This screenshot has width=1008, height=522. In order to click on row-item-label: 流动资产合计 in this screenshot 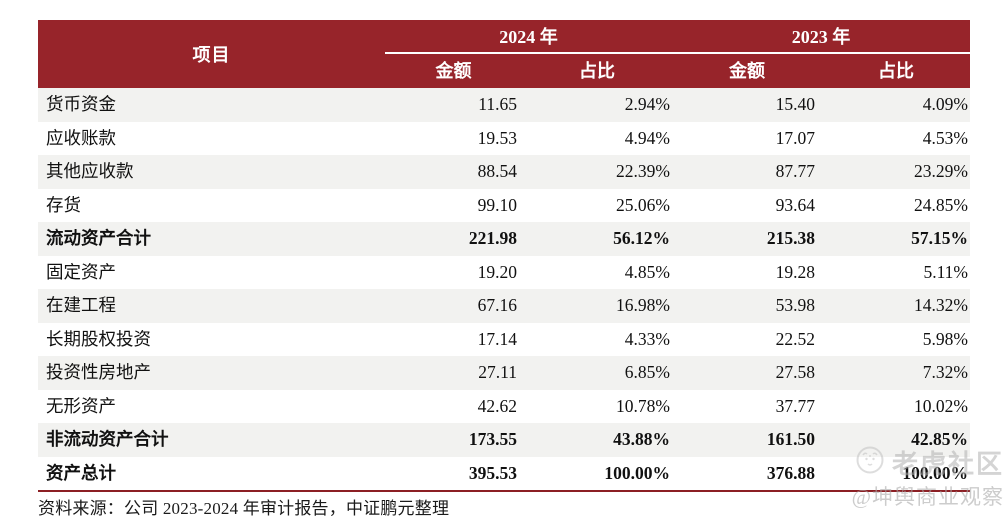, I will do `click(98, 238)`.